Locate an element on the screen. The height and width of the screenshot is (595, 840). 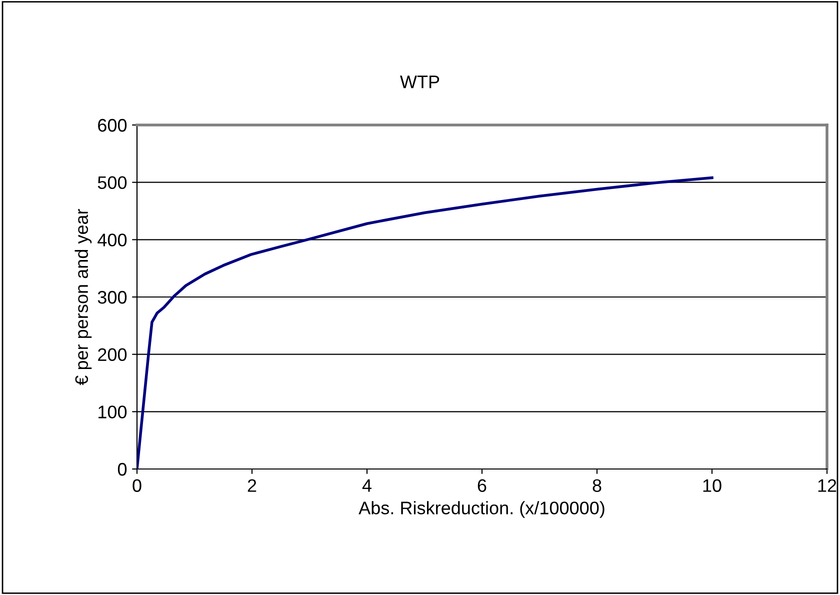
x-tick-label: 0 is located at coordinates (137, 485).